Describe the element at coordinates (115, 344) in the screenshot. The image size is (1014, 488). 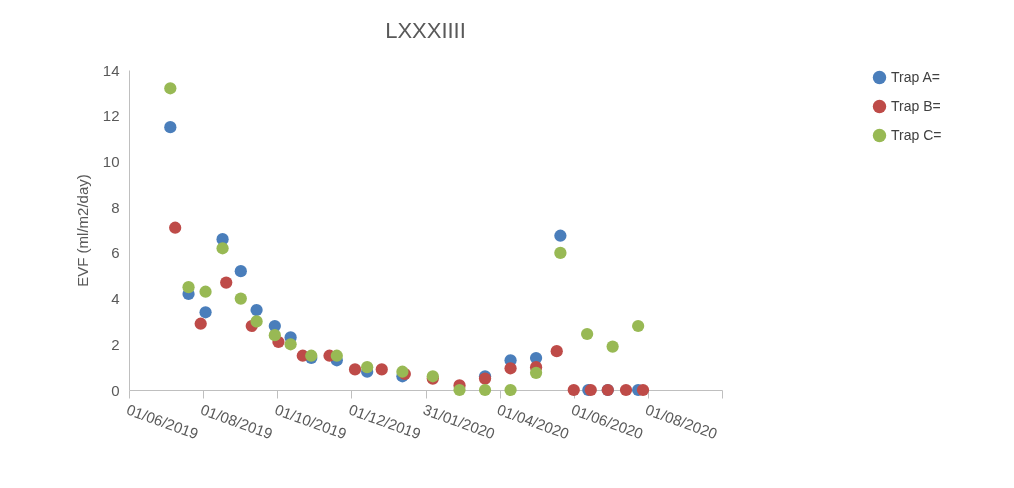
I see `y-tick-label: 2` at that location.